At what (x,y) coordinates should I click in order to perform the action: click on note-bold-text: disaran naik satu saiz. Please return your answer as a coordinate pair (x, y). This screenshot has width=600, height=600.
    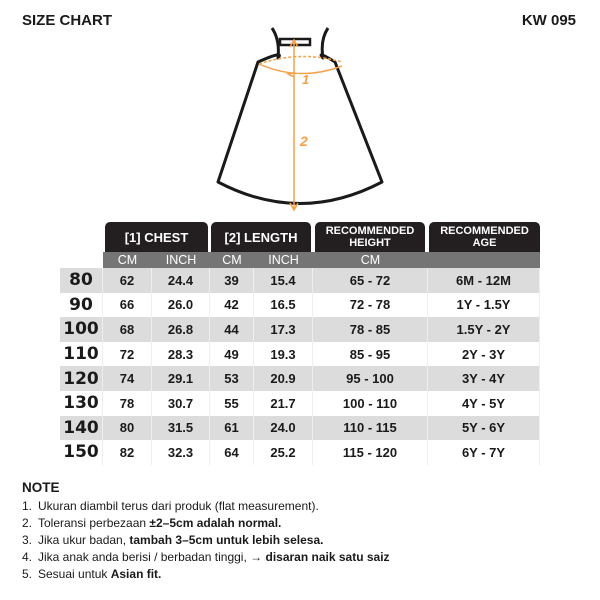
    Looking at the image, I should click on (327, 557).